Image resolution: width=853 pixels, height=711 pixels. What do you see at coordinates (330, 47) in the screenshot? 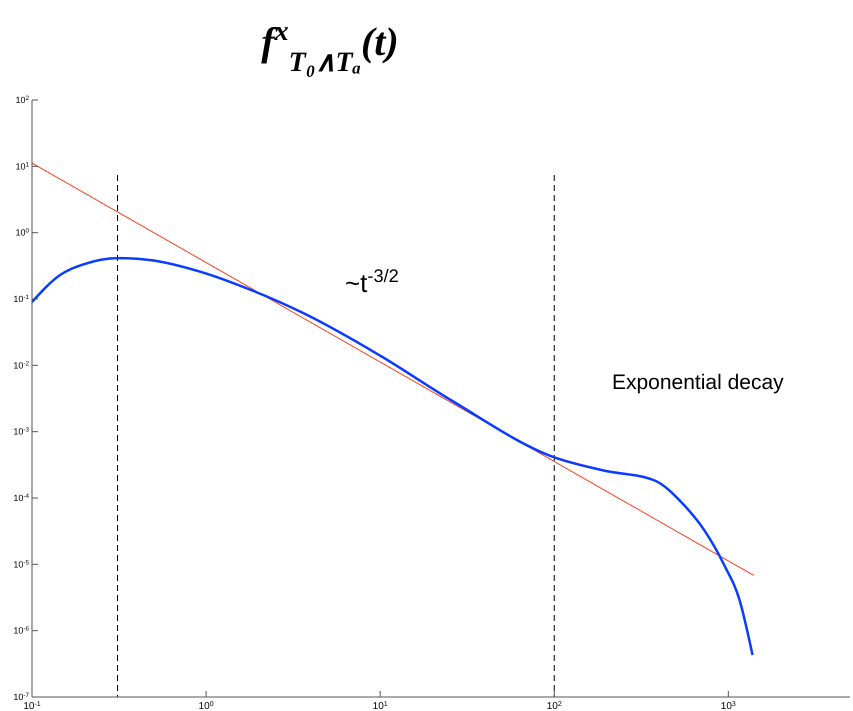
I see `chart-title: f$^{x}$$_{T₀∧Tₐ}$(t)` at bounding box center [330, 47].